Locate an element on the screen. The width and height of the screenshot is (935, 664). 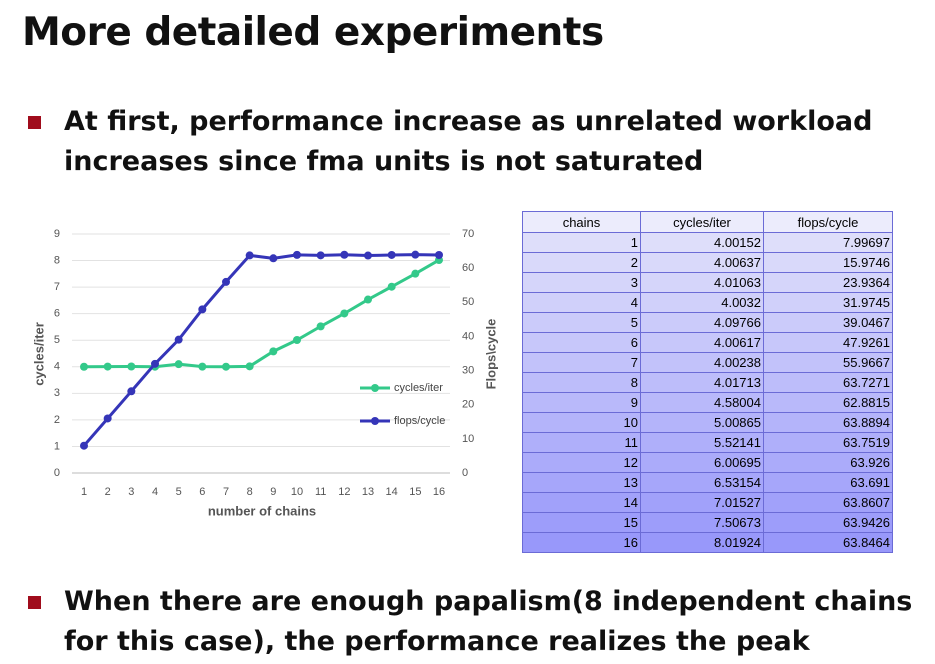
table-cell: 6.00695 is located at coordinates (702, 462).